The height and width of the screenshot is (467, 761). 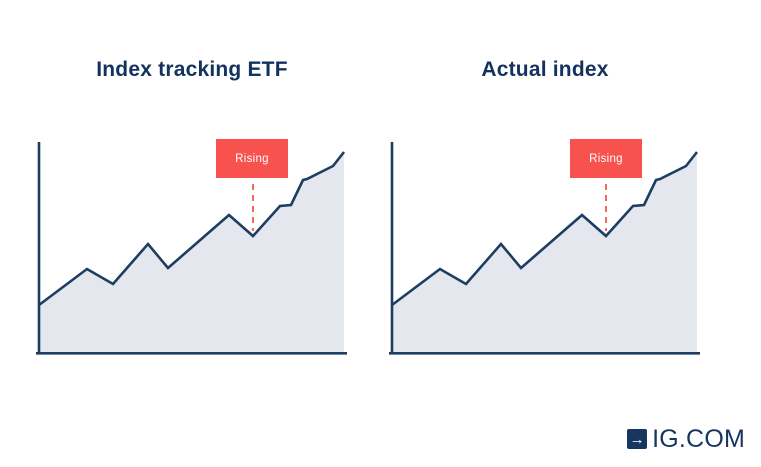 I want to click on chart-title-actual-index: Actual index, so click(x=545, y=69).